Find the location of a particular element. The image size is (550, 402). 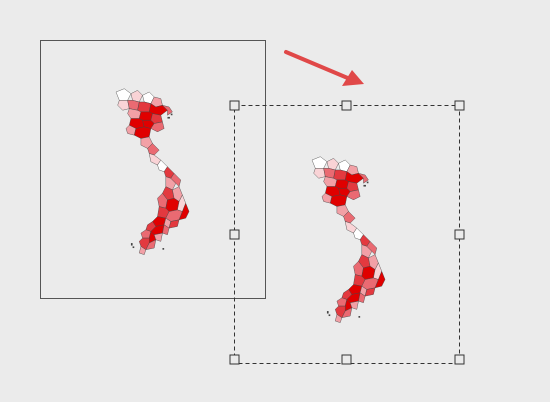

resize-handle-bottom-right is located at coordinates (459, 359).